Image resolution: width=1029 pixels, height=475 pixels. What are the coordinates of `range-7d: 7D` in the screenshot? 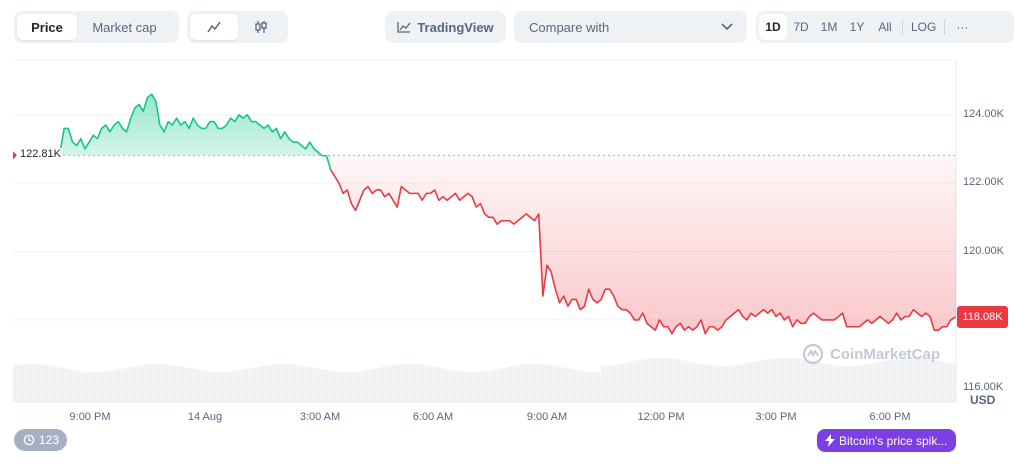 It's located at (801, 27).